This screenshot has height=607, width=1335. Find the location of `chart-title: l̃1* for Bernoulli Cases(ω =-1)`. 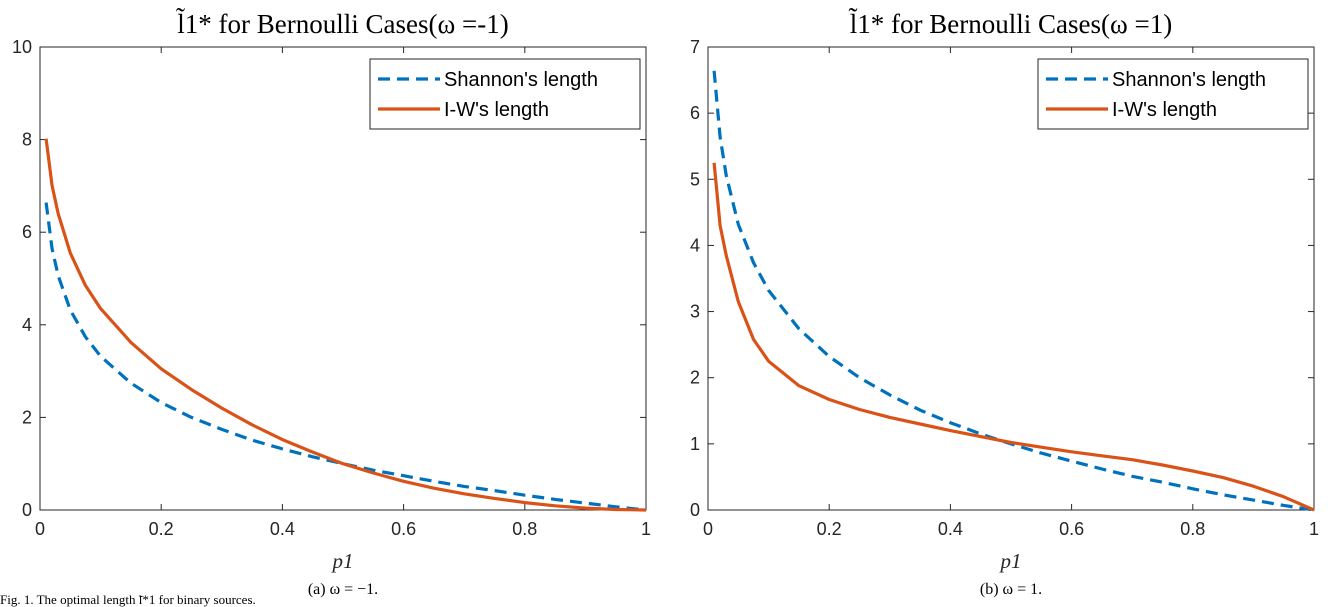

chart-title: l̃1* for Bernoulli Cases(ω =-1) is located at coordinates (342, 23).